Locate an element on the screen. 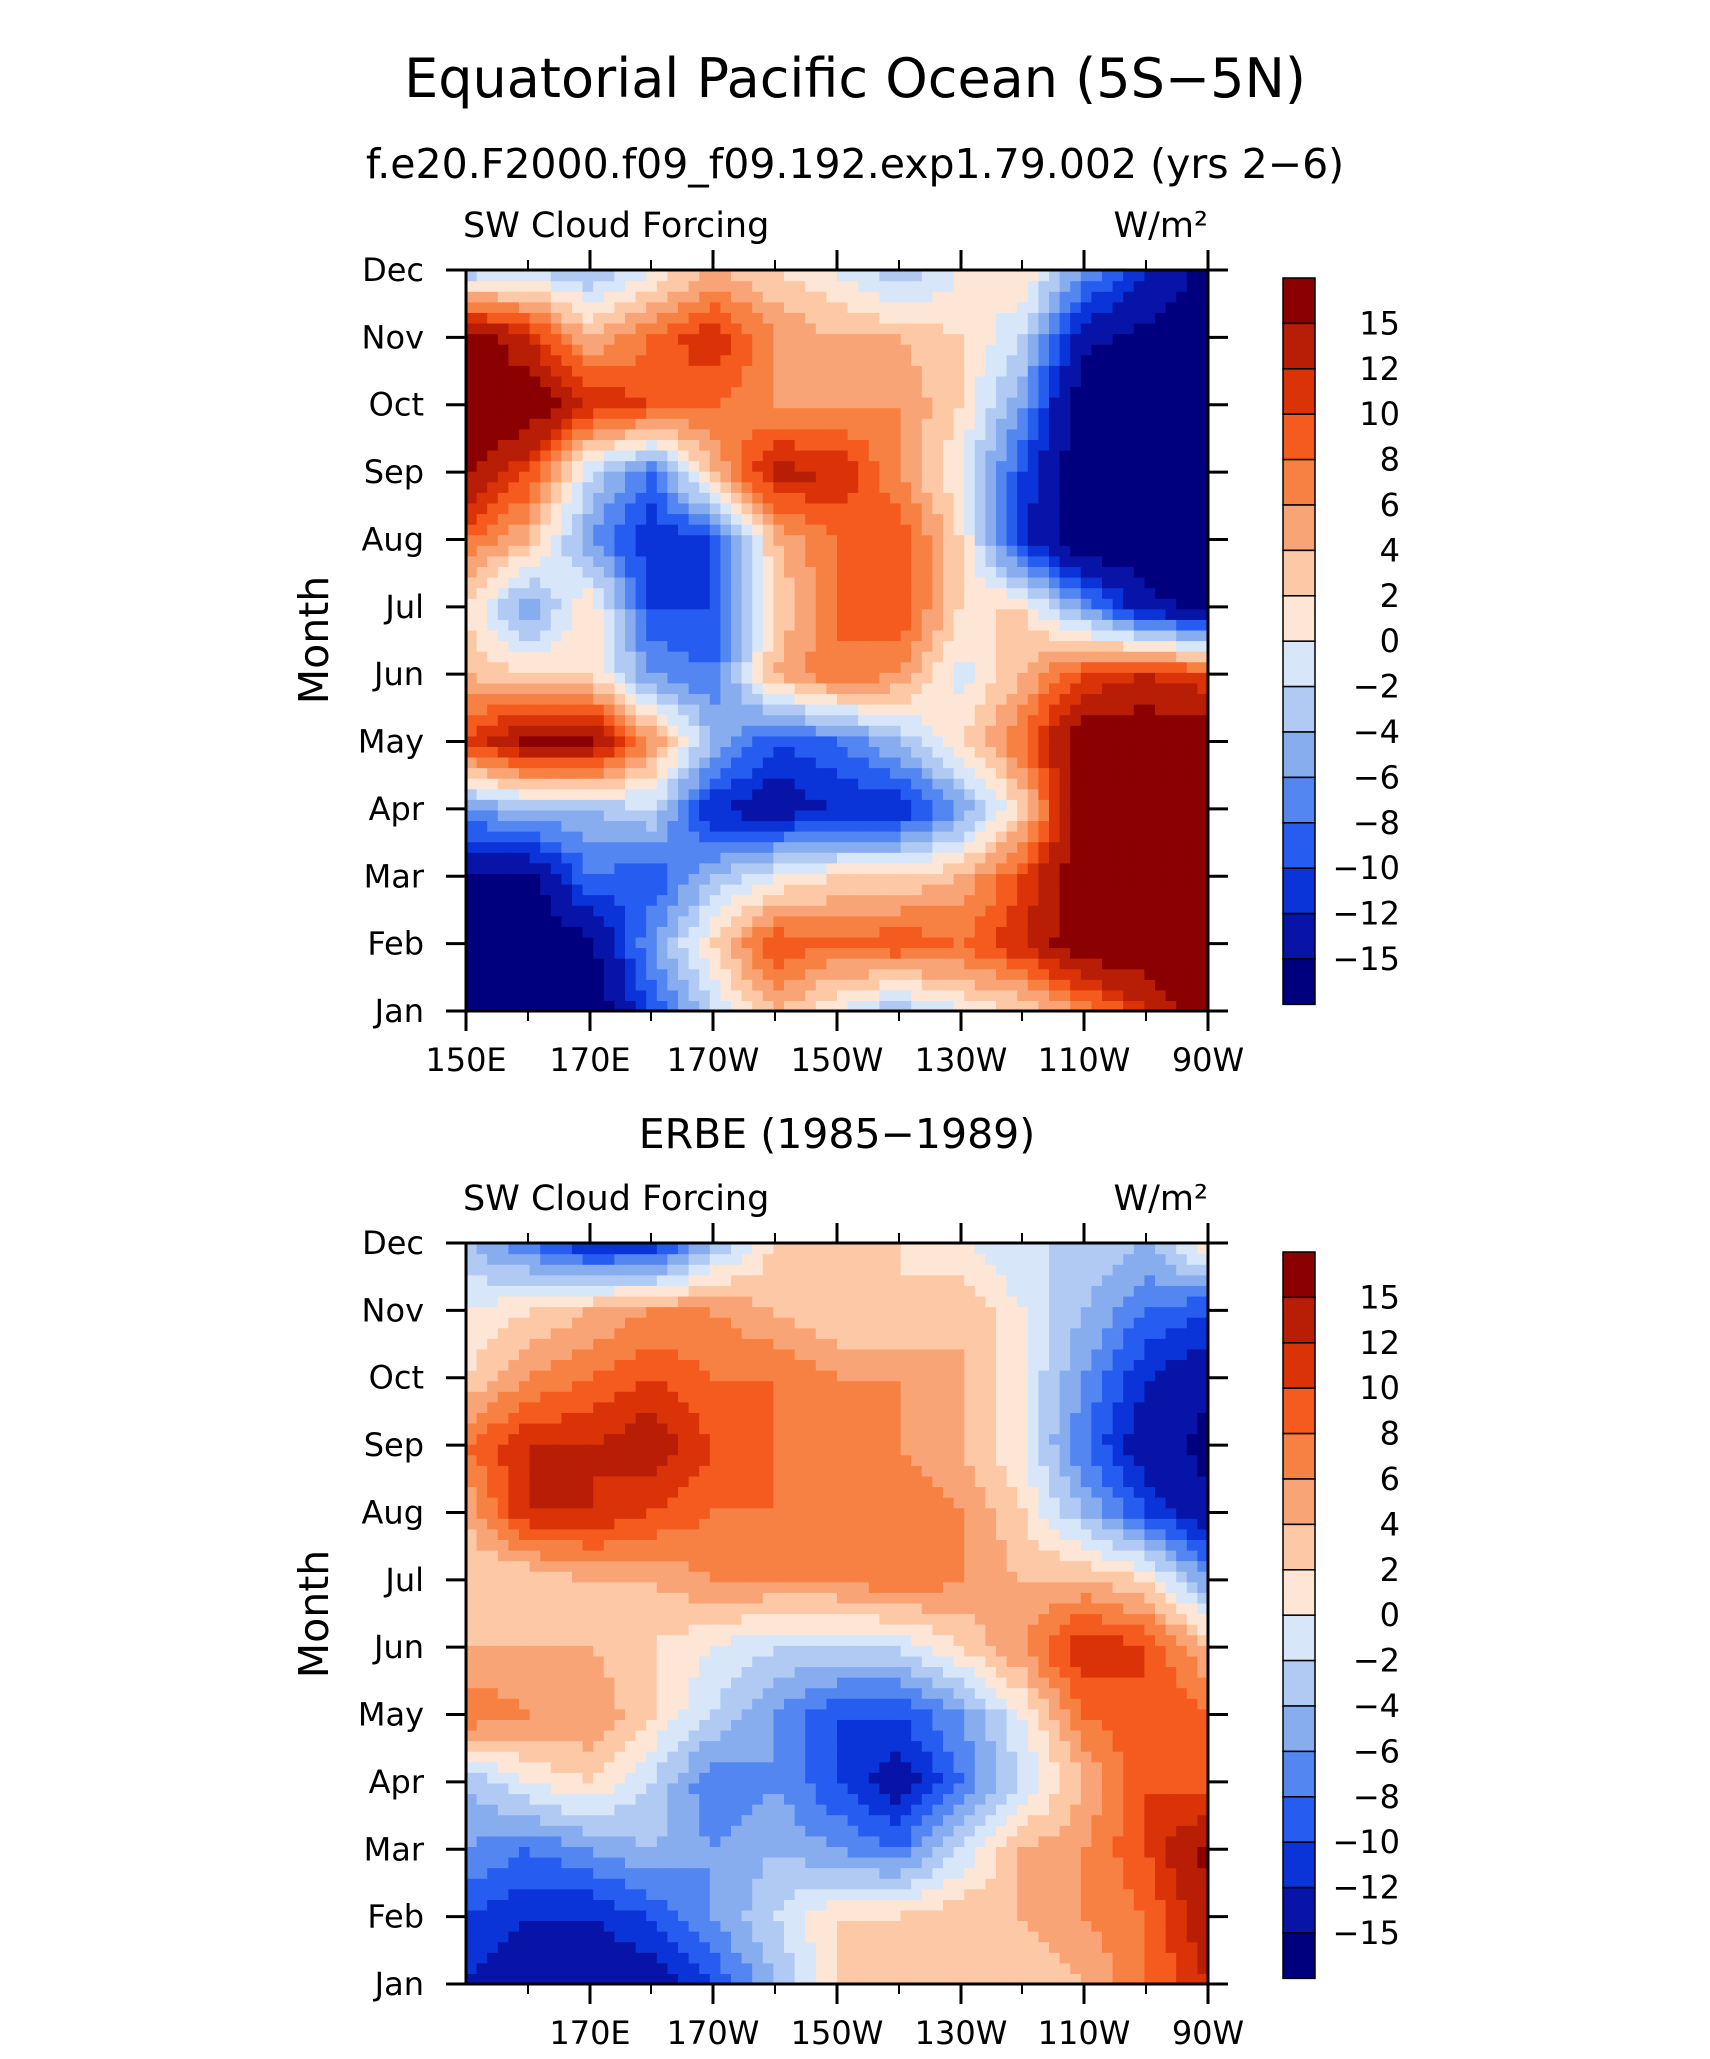 Image resolution: width=1710 pixels, height=2059 pixels. longitude-label: 170E is located at coordinates (589, 1060).